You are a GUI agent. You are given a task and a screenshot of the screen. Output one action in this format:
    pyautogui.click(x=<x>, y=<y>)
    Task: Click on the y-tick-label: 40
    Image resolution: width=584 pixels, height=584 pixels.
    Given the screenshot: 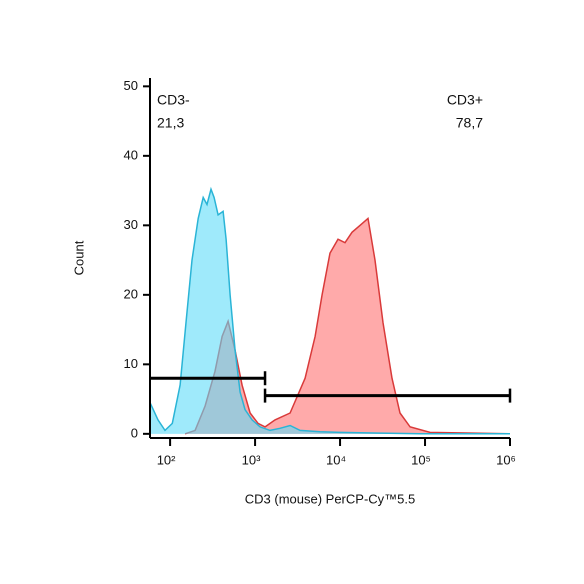 What is the action you would take?
    pyautogui.click(x=131, y=154)
    